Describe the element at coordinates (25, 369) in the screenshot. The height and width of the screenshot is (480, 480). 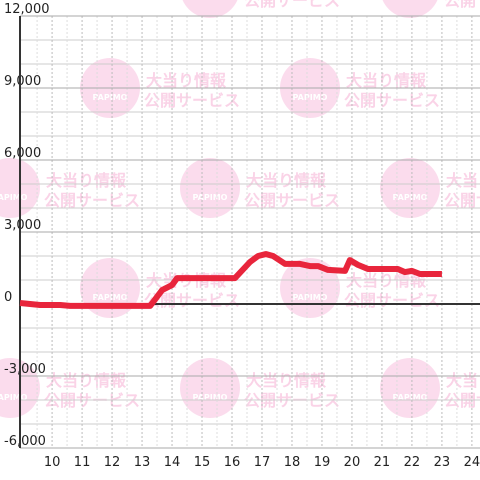
I see `y-tick-label: -3,000` at that location.